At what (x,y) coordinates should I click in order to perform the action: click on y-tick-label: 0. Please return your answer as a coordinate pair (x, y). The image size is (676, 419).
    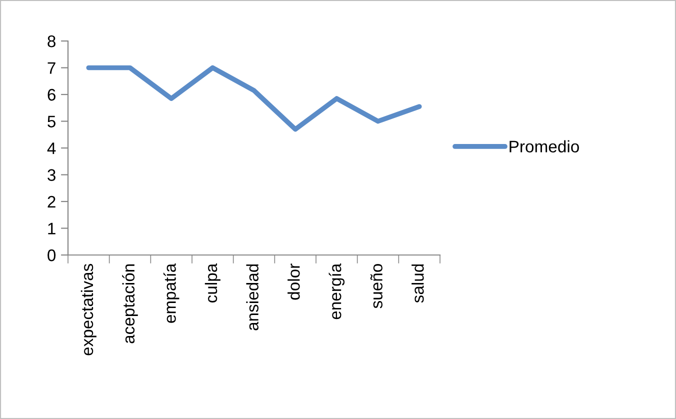
    Looking at the image, I should click on (52, 255).